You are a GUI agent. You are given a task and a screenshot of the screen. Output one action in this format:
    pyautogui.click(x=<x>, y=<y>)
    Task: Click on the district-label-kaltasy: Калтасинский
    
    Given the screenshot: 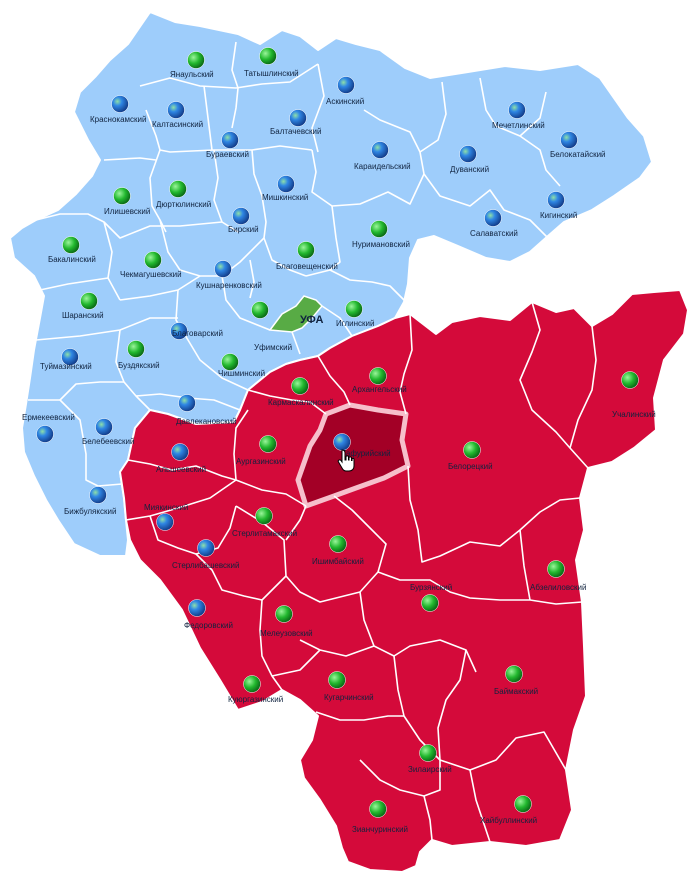 What is the action you would take?
    pyautogui.click(x=177, y=124)
    